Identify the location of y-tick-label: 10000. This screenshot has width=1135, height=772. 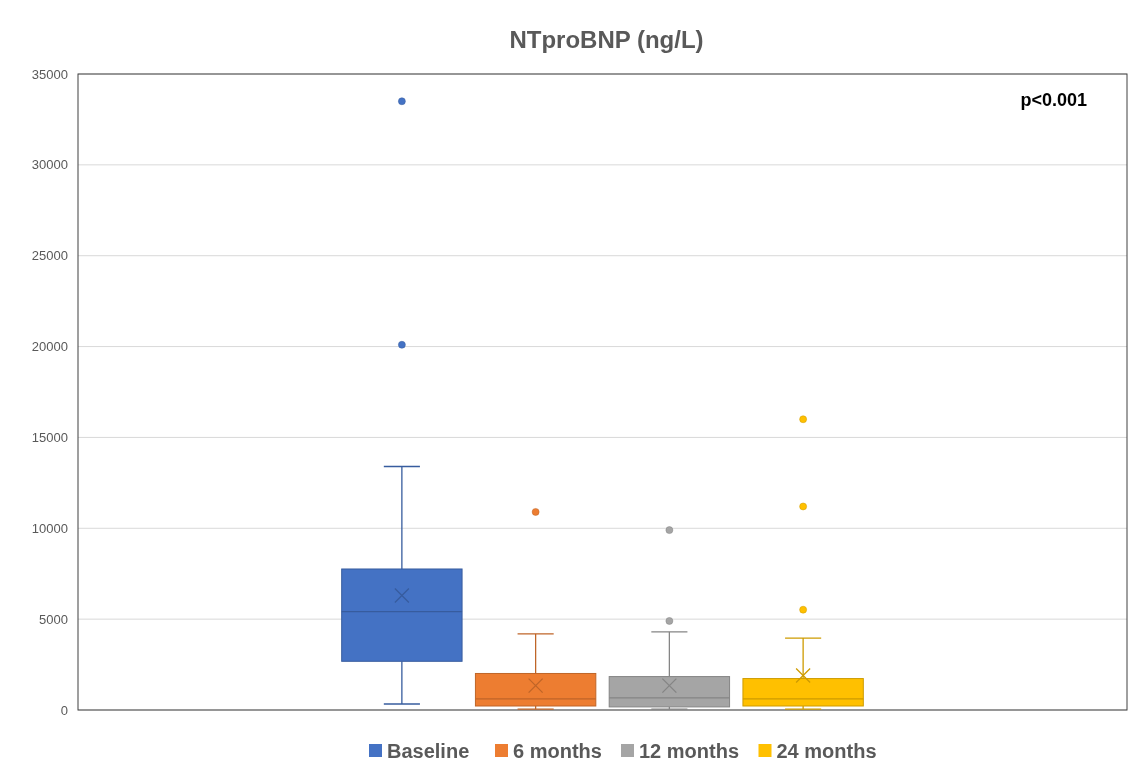
(49, 528).